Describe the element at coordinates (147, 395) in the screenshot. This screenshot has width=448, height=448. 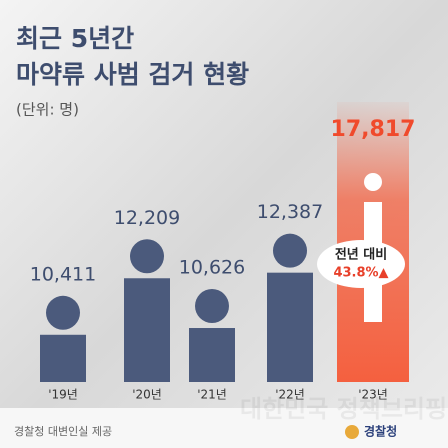
I see `x-tick-label: '20년` at that location.